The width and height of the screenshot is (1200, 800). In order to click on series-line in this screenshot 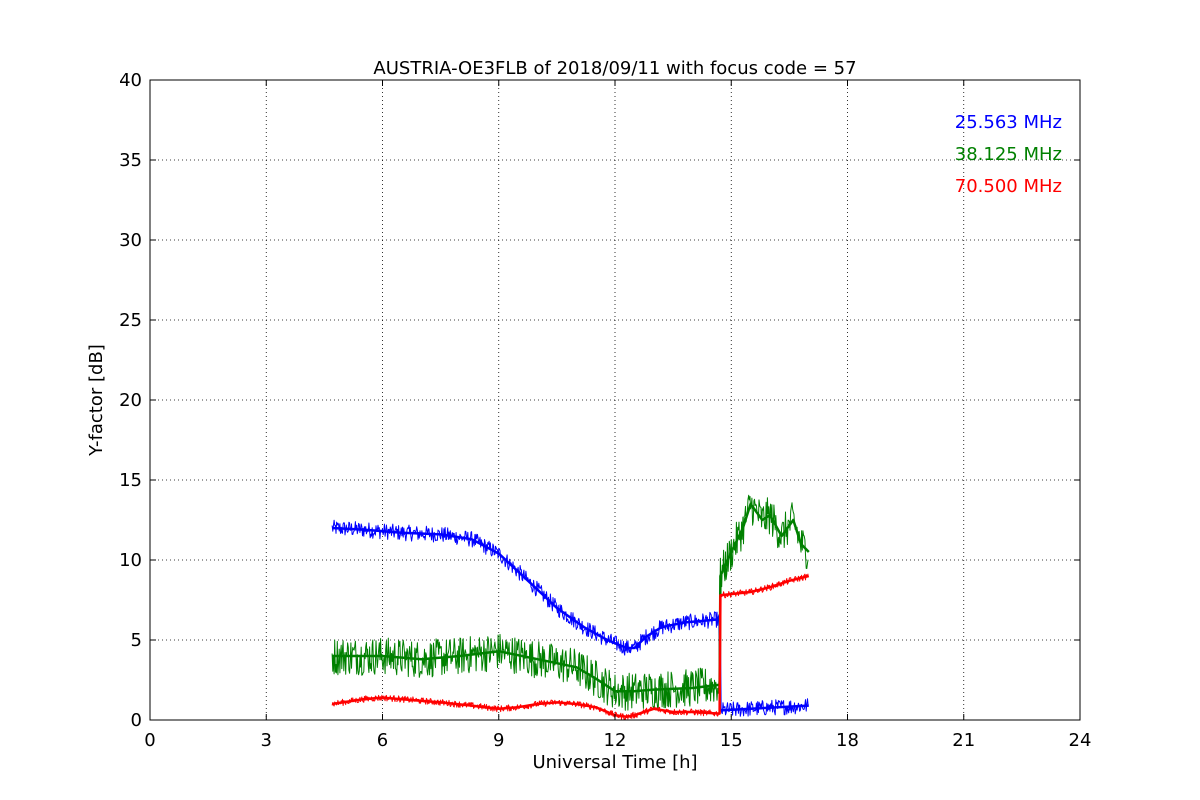, I will do `click(570, 646)`.